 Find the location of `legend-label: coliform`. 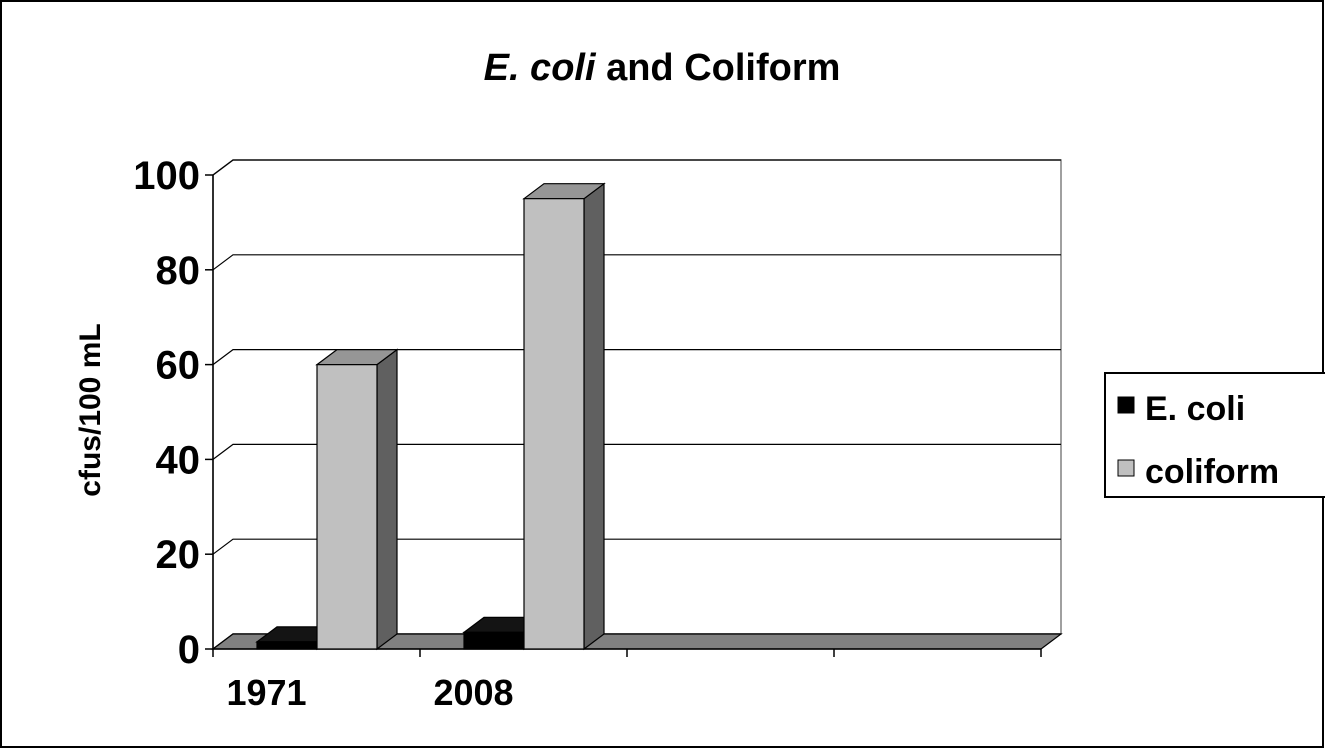

legend-label: coliform is located at coordinates (1212, 472).